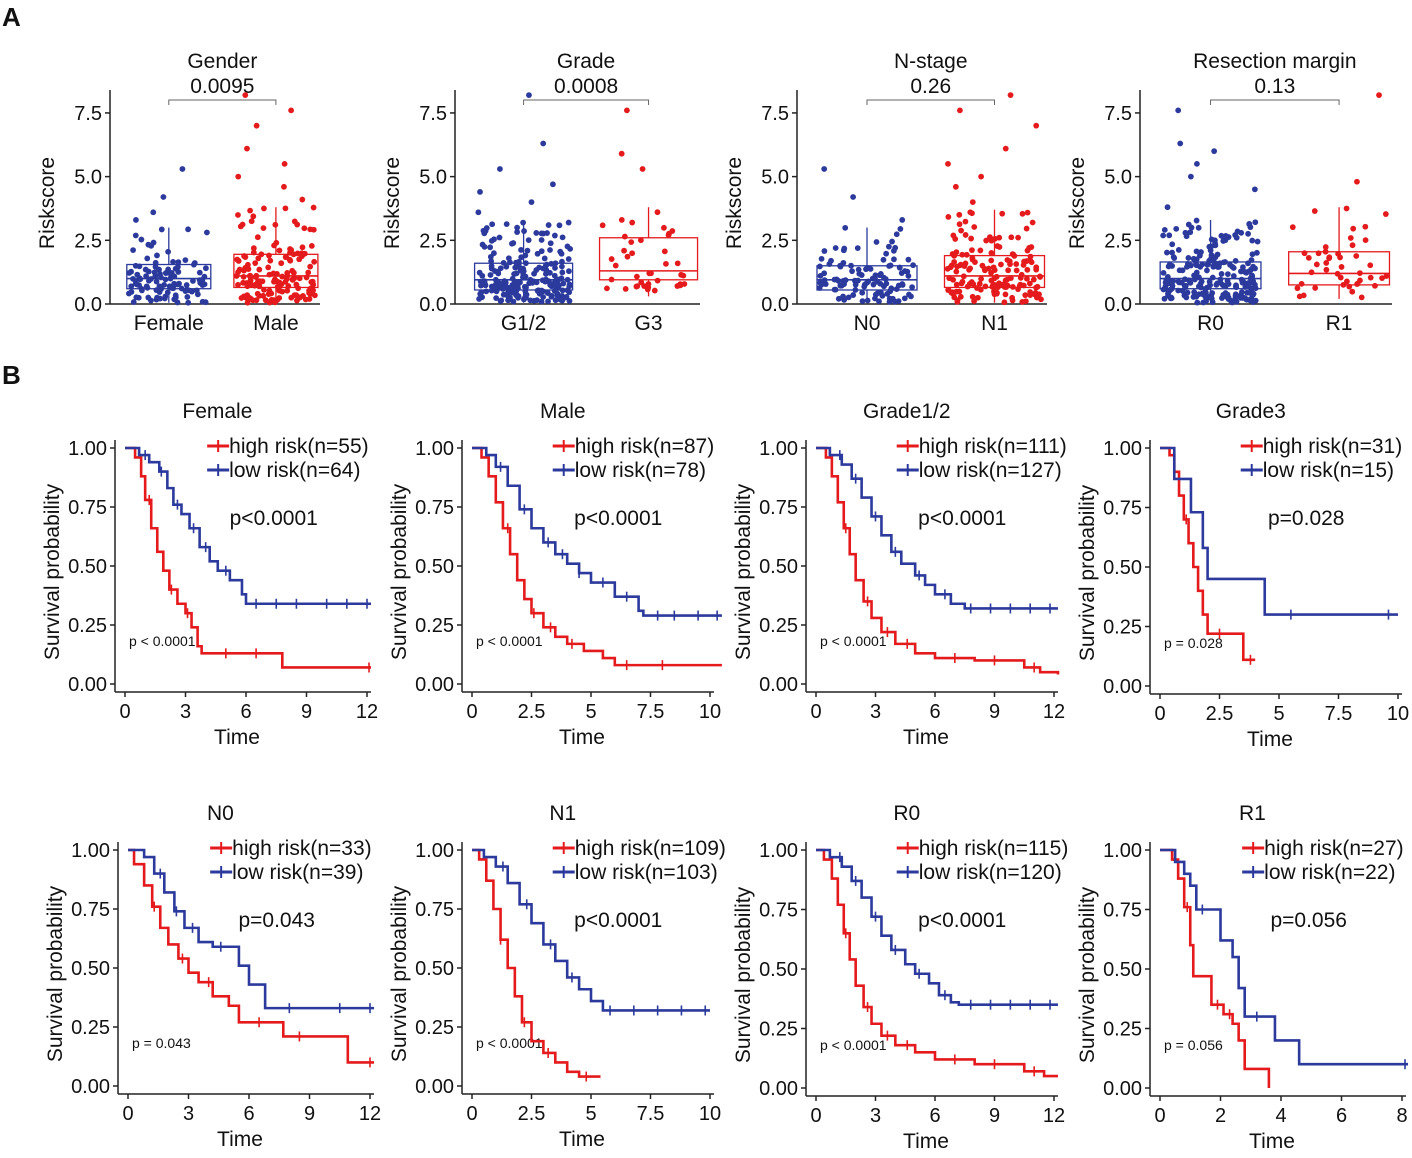 Image resolution: width=1412 pixels, height=1158 pixels. Describe the element at coordinates (434, 449) in the screenshot. I see `y-tick-label: 1.00` at that location.